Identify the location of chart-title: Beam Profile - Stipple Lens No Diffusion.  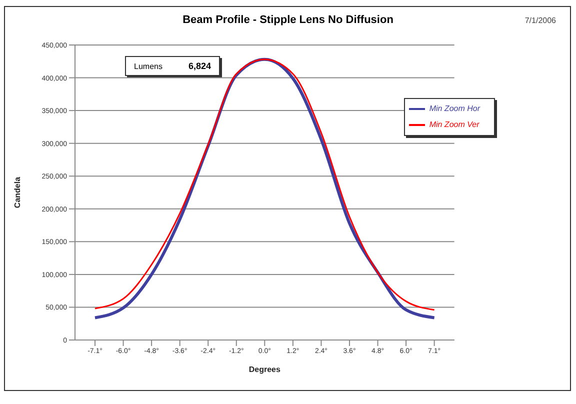
(288, 20).